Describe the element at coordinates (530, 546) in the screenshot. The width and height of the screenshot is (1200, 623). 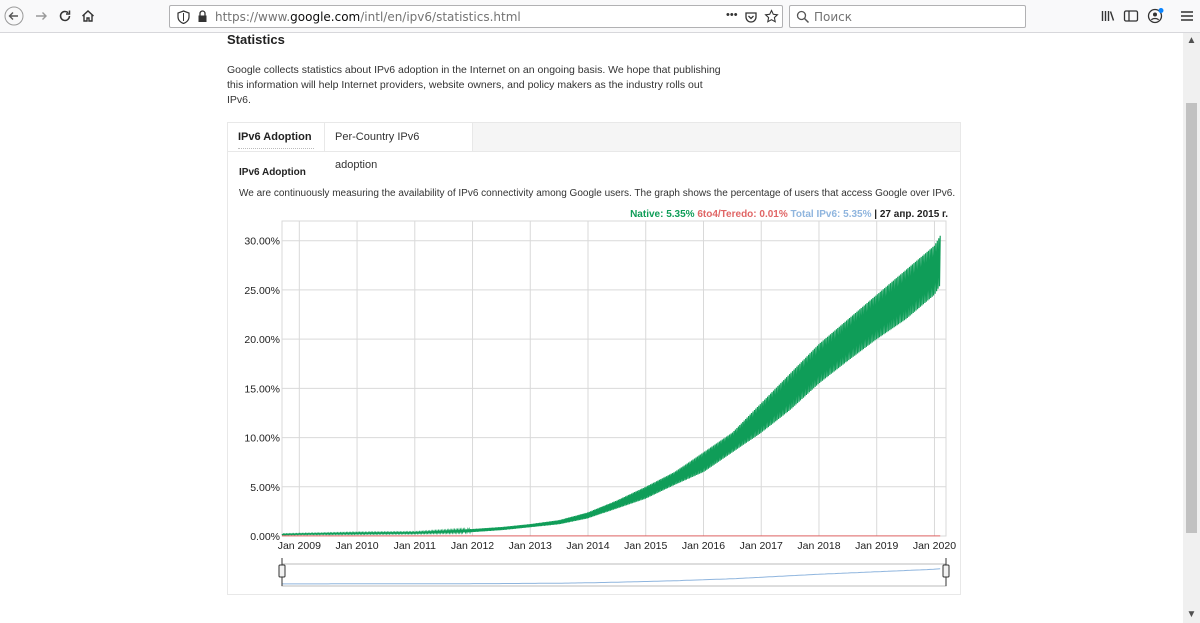
I see `x-tick-label: Jan 2013` at that location.